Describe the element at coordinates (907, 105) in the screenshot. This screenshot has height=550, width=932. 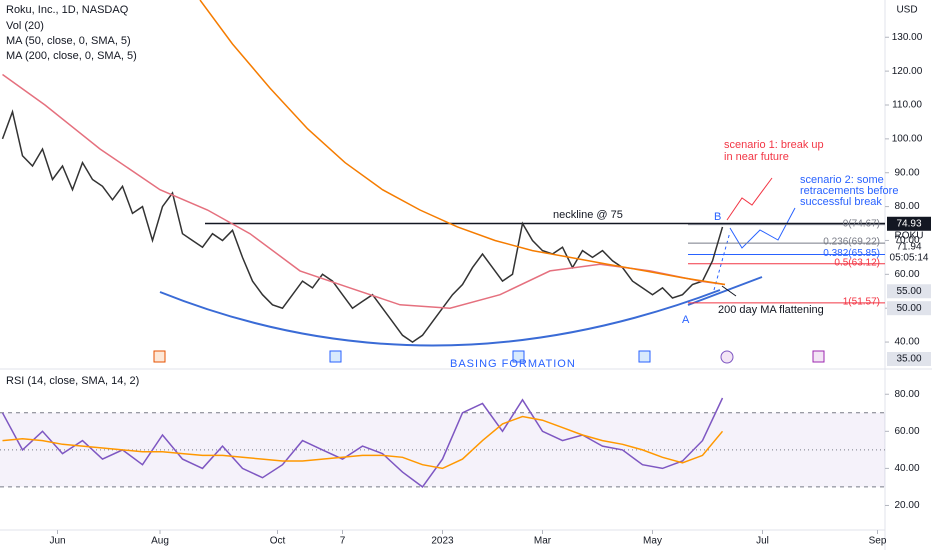
I see `y-tick-label: 110.00` at that location.